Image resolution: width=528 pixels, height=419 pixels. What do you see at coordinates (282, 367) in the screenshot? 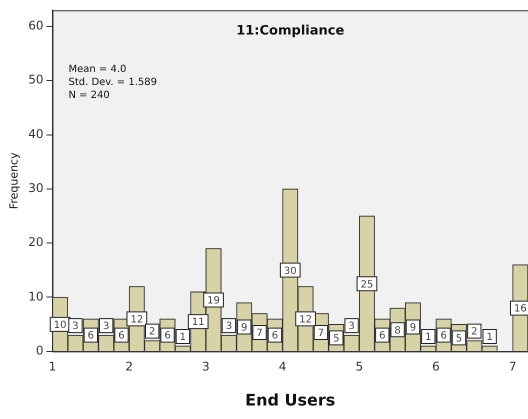
I see `x-tick-label: 4` at bounding box center [282, 367].